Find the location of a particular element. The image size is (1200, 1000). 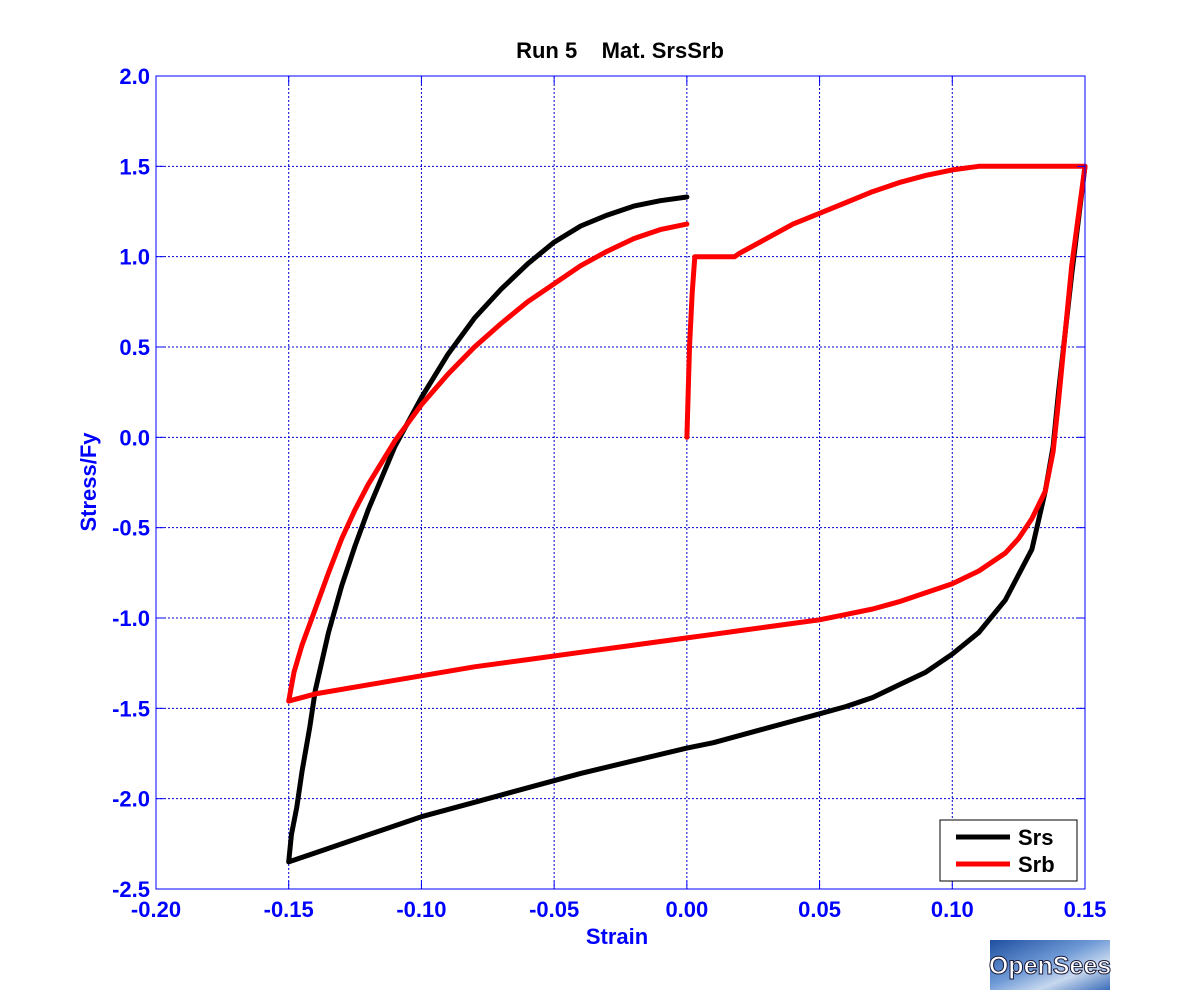

chart-title: Run 5 Mat. SrsSrb is located at coordinates (620, 50).